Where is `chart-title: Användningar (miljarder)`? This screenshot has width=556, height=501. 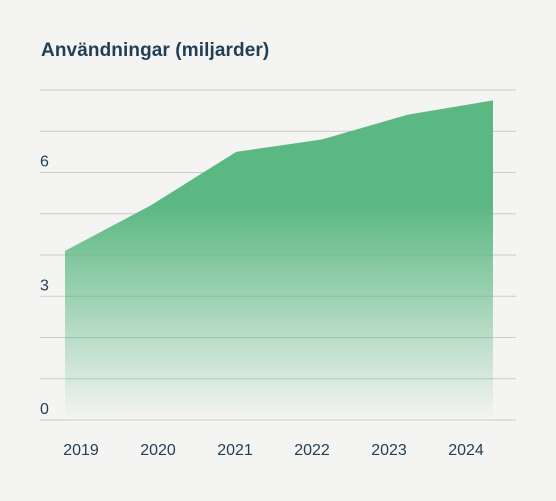
chart-title: Användningar (miljarder) is located at coordinates (155, 50).